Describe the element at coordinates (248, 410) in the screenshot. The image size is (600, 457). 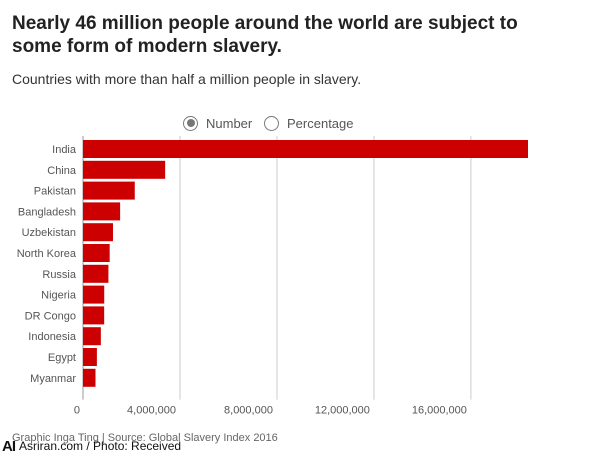
I see `tick-label: 8,000,000` at that location.